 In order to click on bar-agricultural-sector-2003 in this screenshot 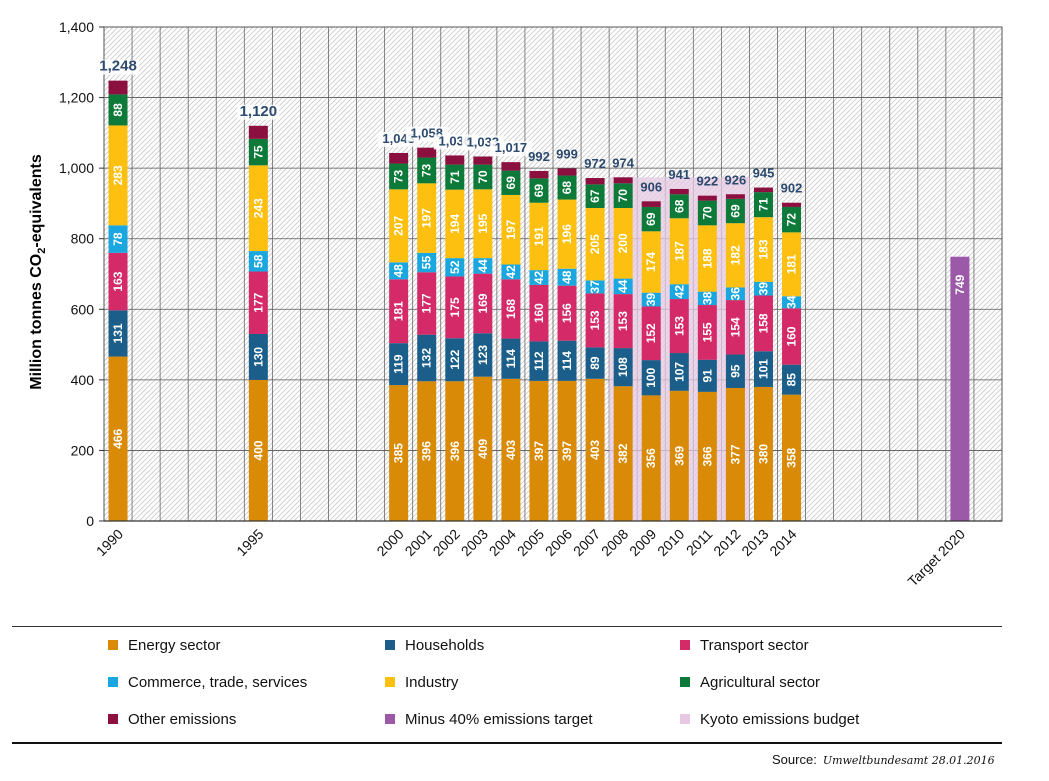, I will do `click(483, 177)`.